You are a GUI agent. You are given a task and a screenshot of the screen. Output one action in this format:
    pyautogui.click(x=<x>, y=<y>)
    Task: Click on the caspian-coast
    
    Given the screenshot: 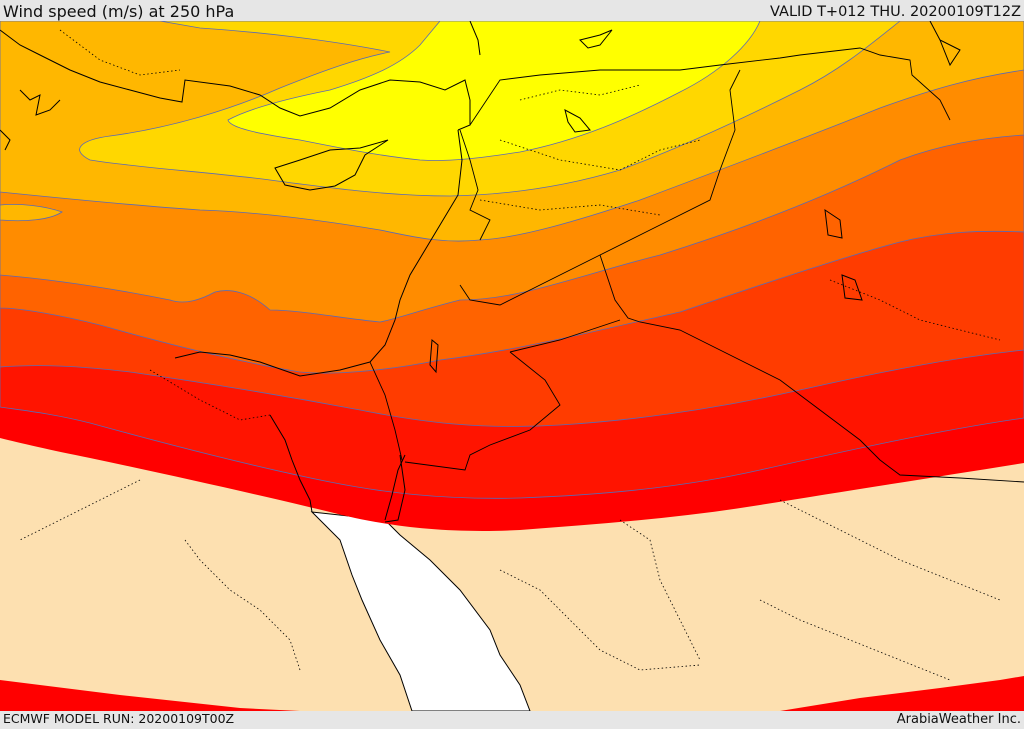 What is the action you would take?
    pyautogui.click(x=945, y=44)
    